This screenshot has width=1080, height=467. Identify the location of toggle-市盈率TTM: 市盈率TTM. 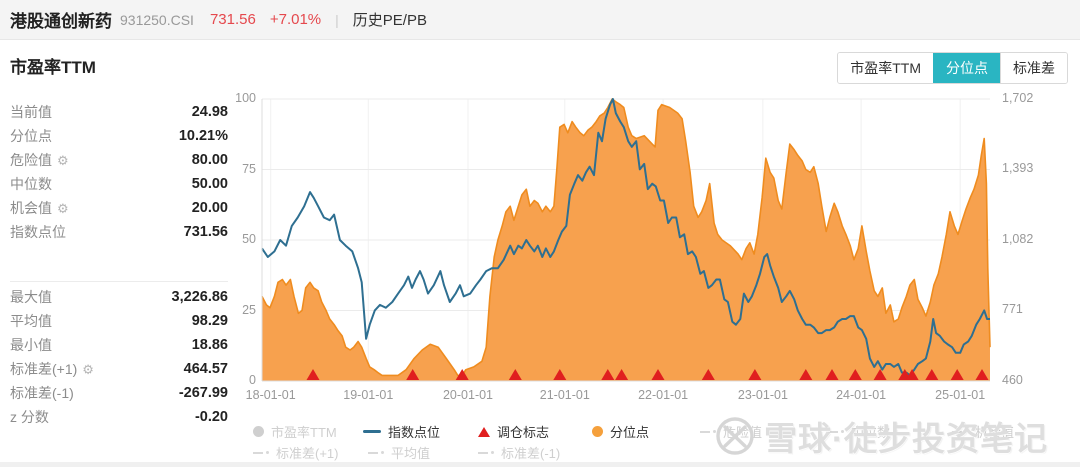
(885, 68).